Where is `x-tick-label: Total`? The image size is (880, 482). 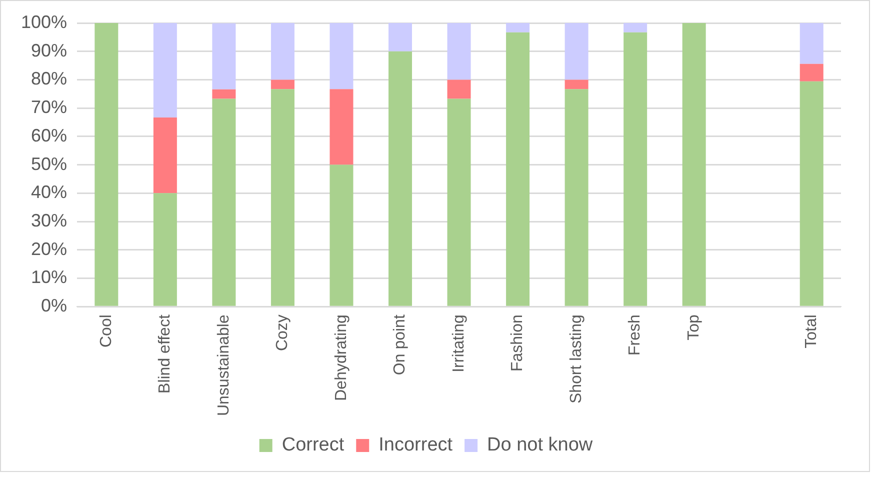
x-tick-label: Total is located at coordinates (811, 331).